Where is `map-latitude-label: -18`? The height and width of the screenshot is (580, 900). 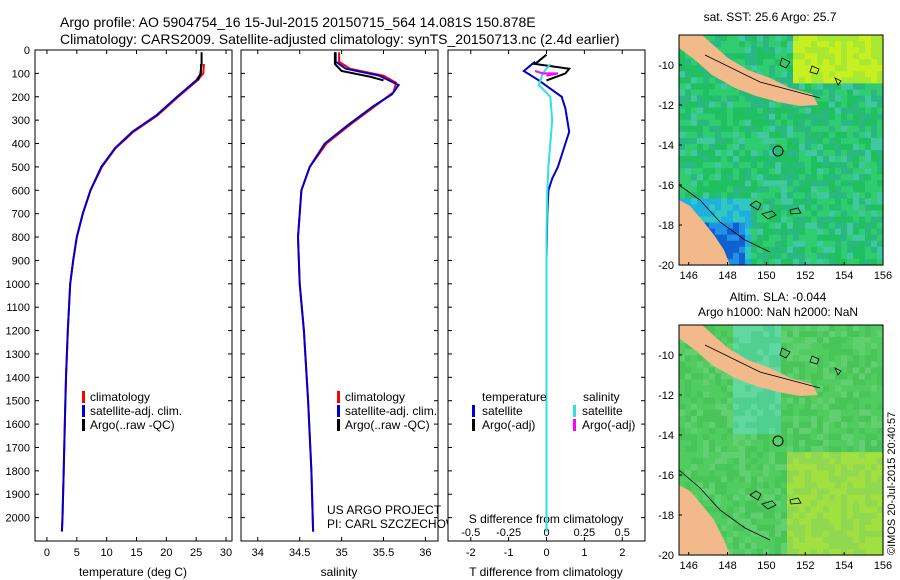
map-latitude-label: -18 is located at coordinates (666, 226).